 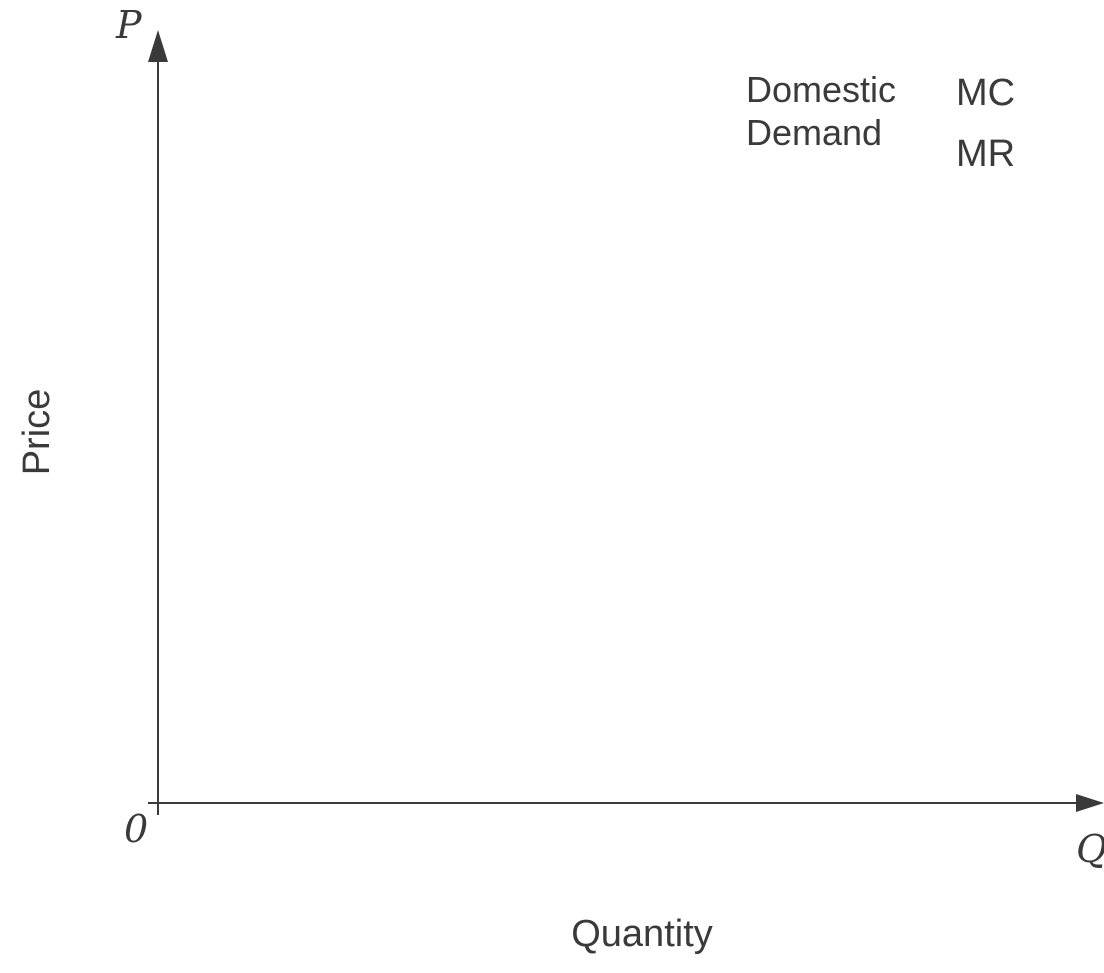 What do you see at coordinates (37, 432) in the screenshot?
I see `y-axis-title: Price` at bounding box center [37, 432].